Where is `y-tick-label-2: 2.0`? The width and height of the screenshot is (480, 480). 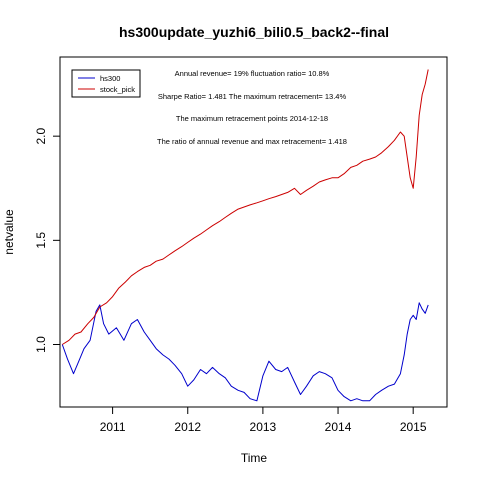
y-tick-label-2: 2.0 is located at coordinates (41, 136).